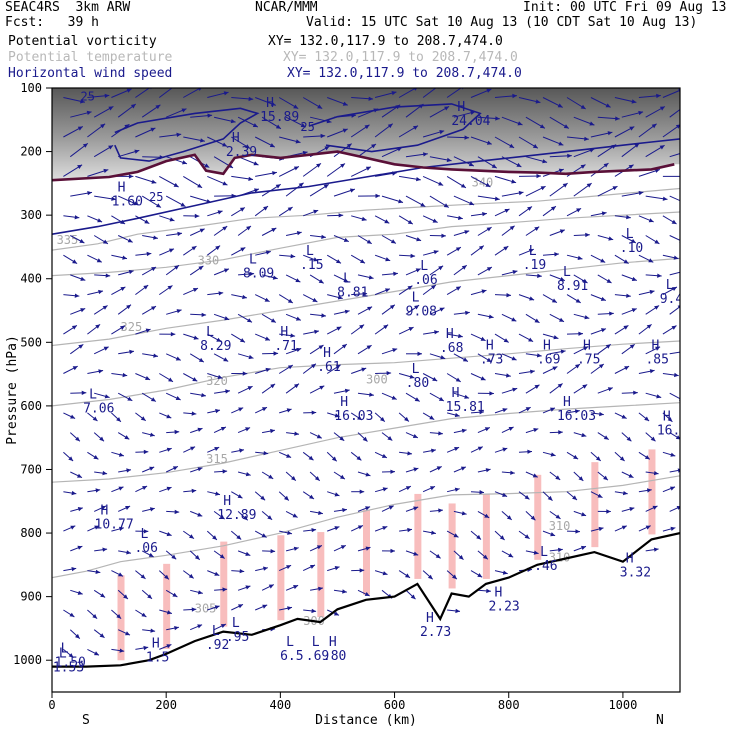 Image resolution: width=740 pixels, height=740 pixels. What do you see at coordinates (385, 41) in the screenshot?
I see `field-xy-pv: XY= 132.0,117.9 to 208.7,474.0` at bounding box center [385, 41].